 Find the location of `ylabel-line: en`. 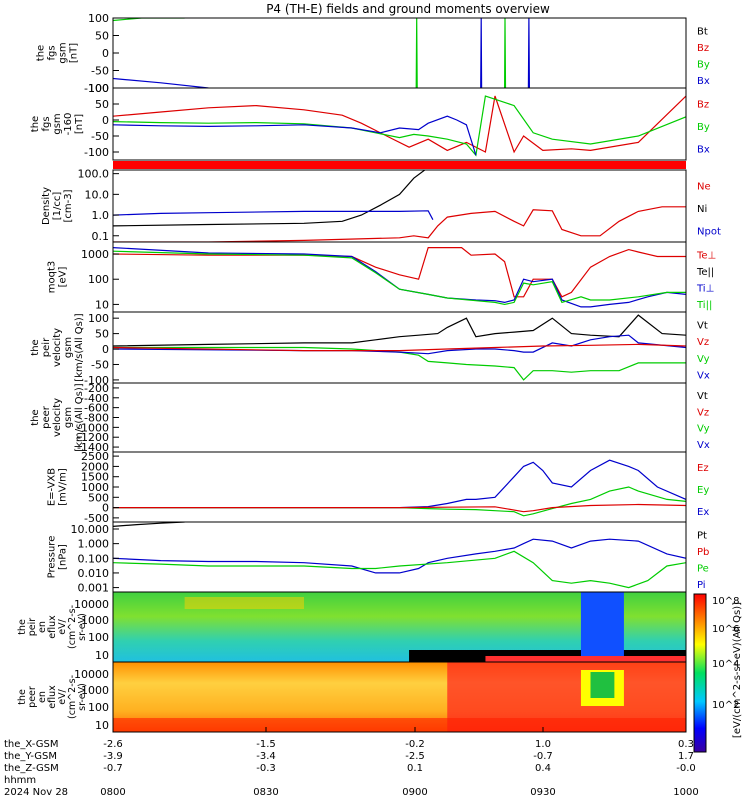

ylabel-line: en is located at coordinates (42, 697).